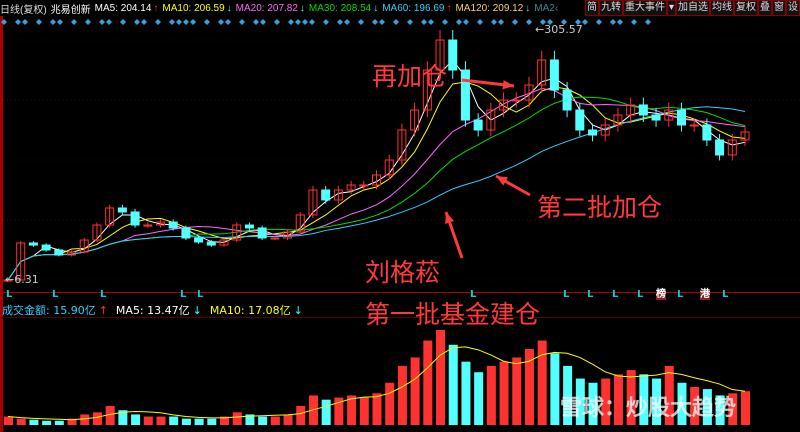 The height and width of the screenshot is (432, 800). I want to click on toolbar-button: 复权, so click(746, 8).